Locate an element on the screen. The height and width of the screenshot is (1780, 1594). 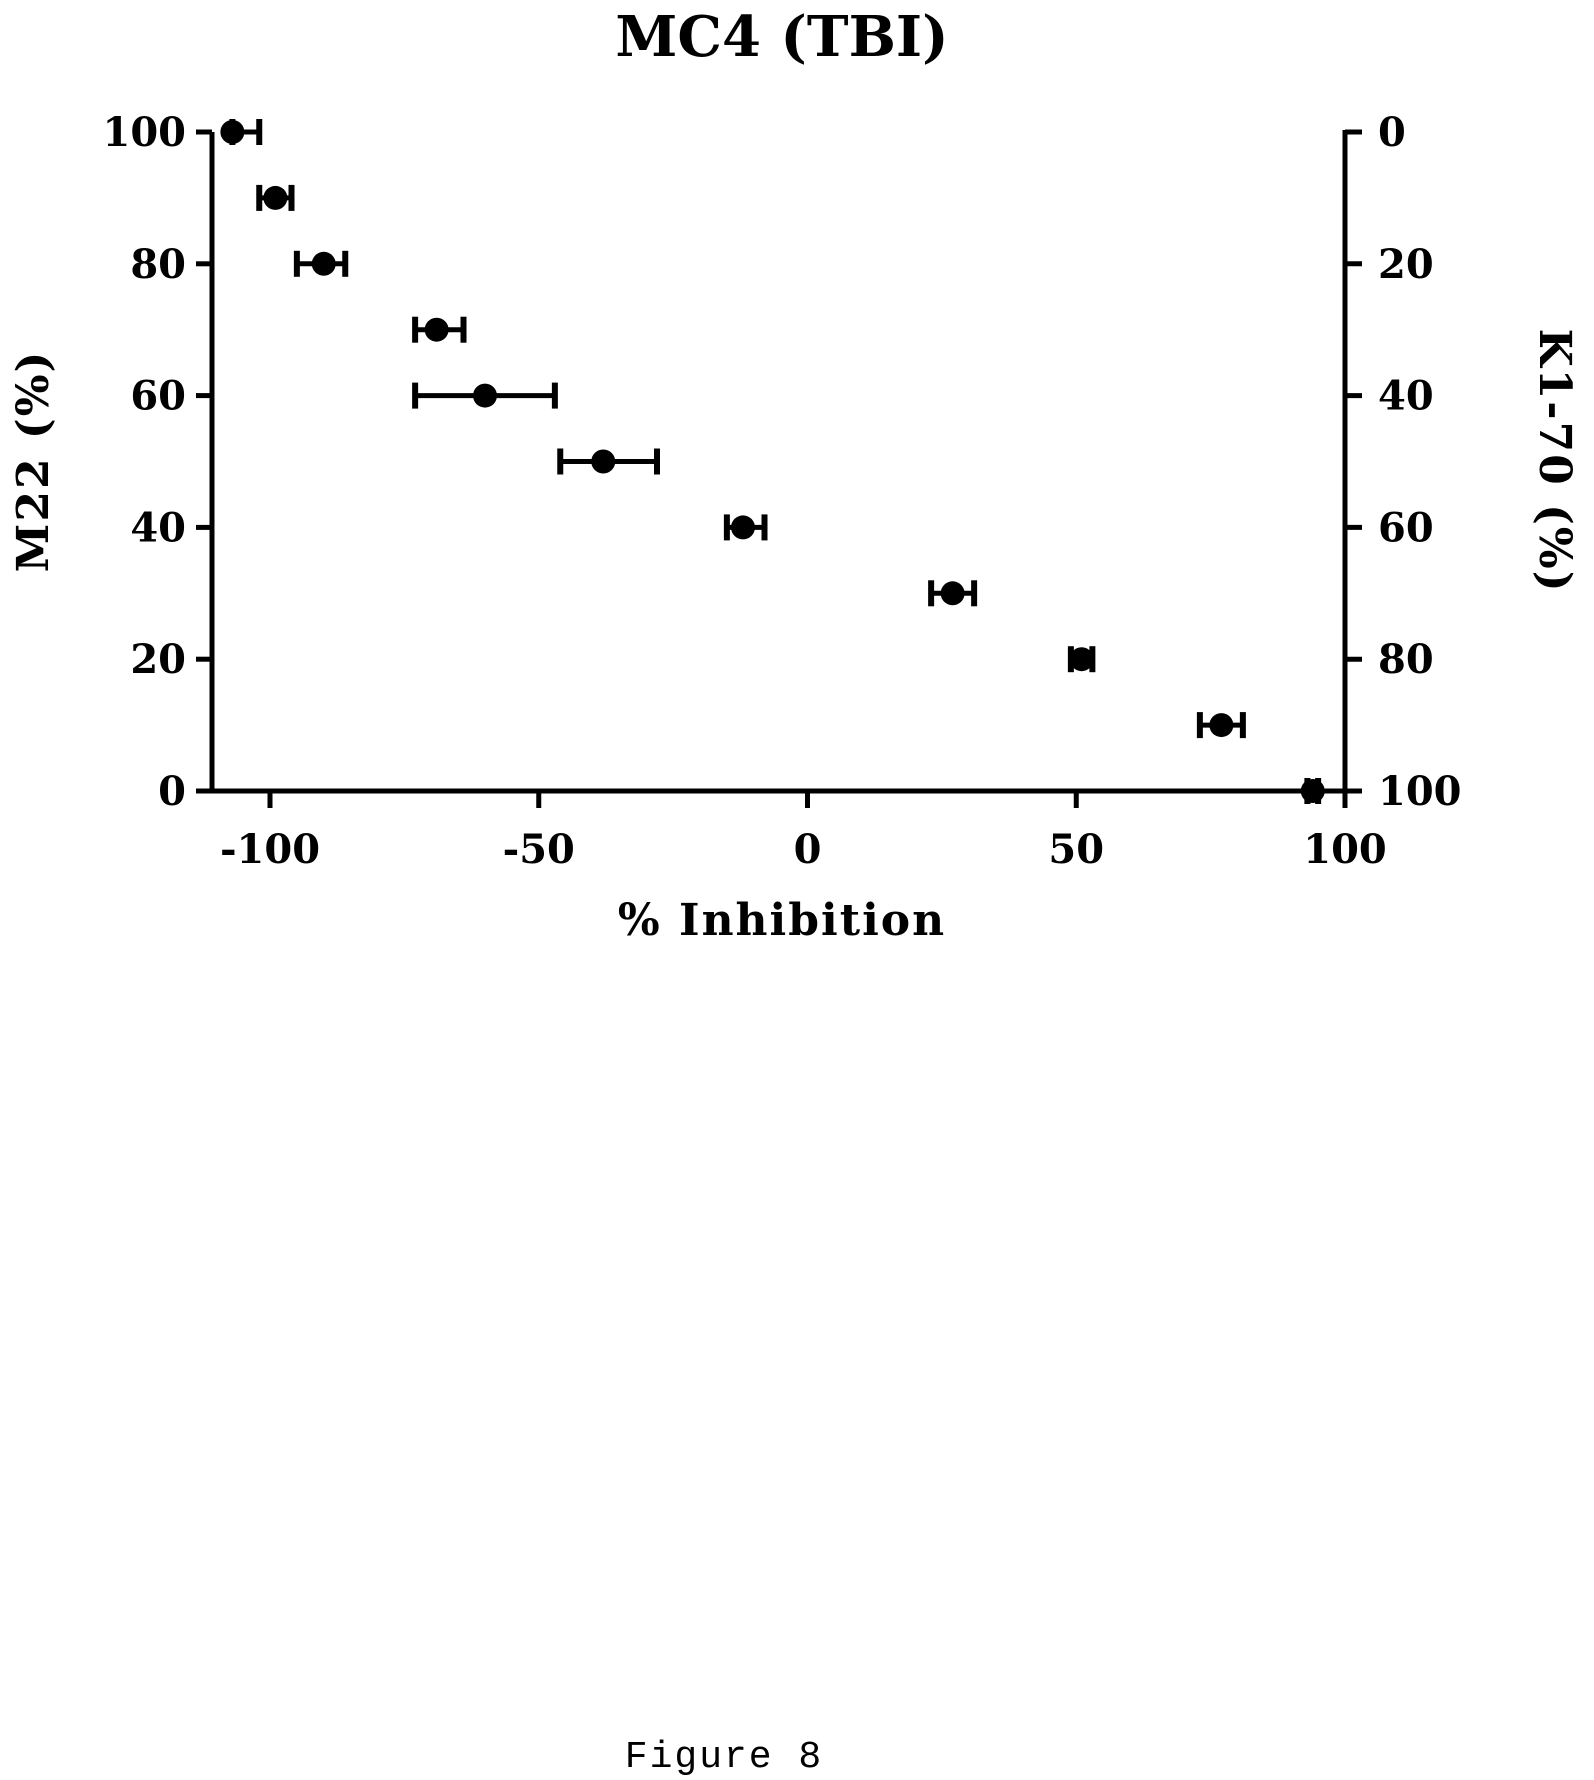
y-tick-label: 40 is located at coordinates (158, 527).